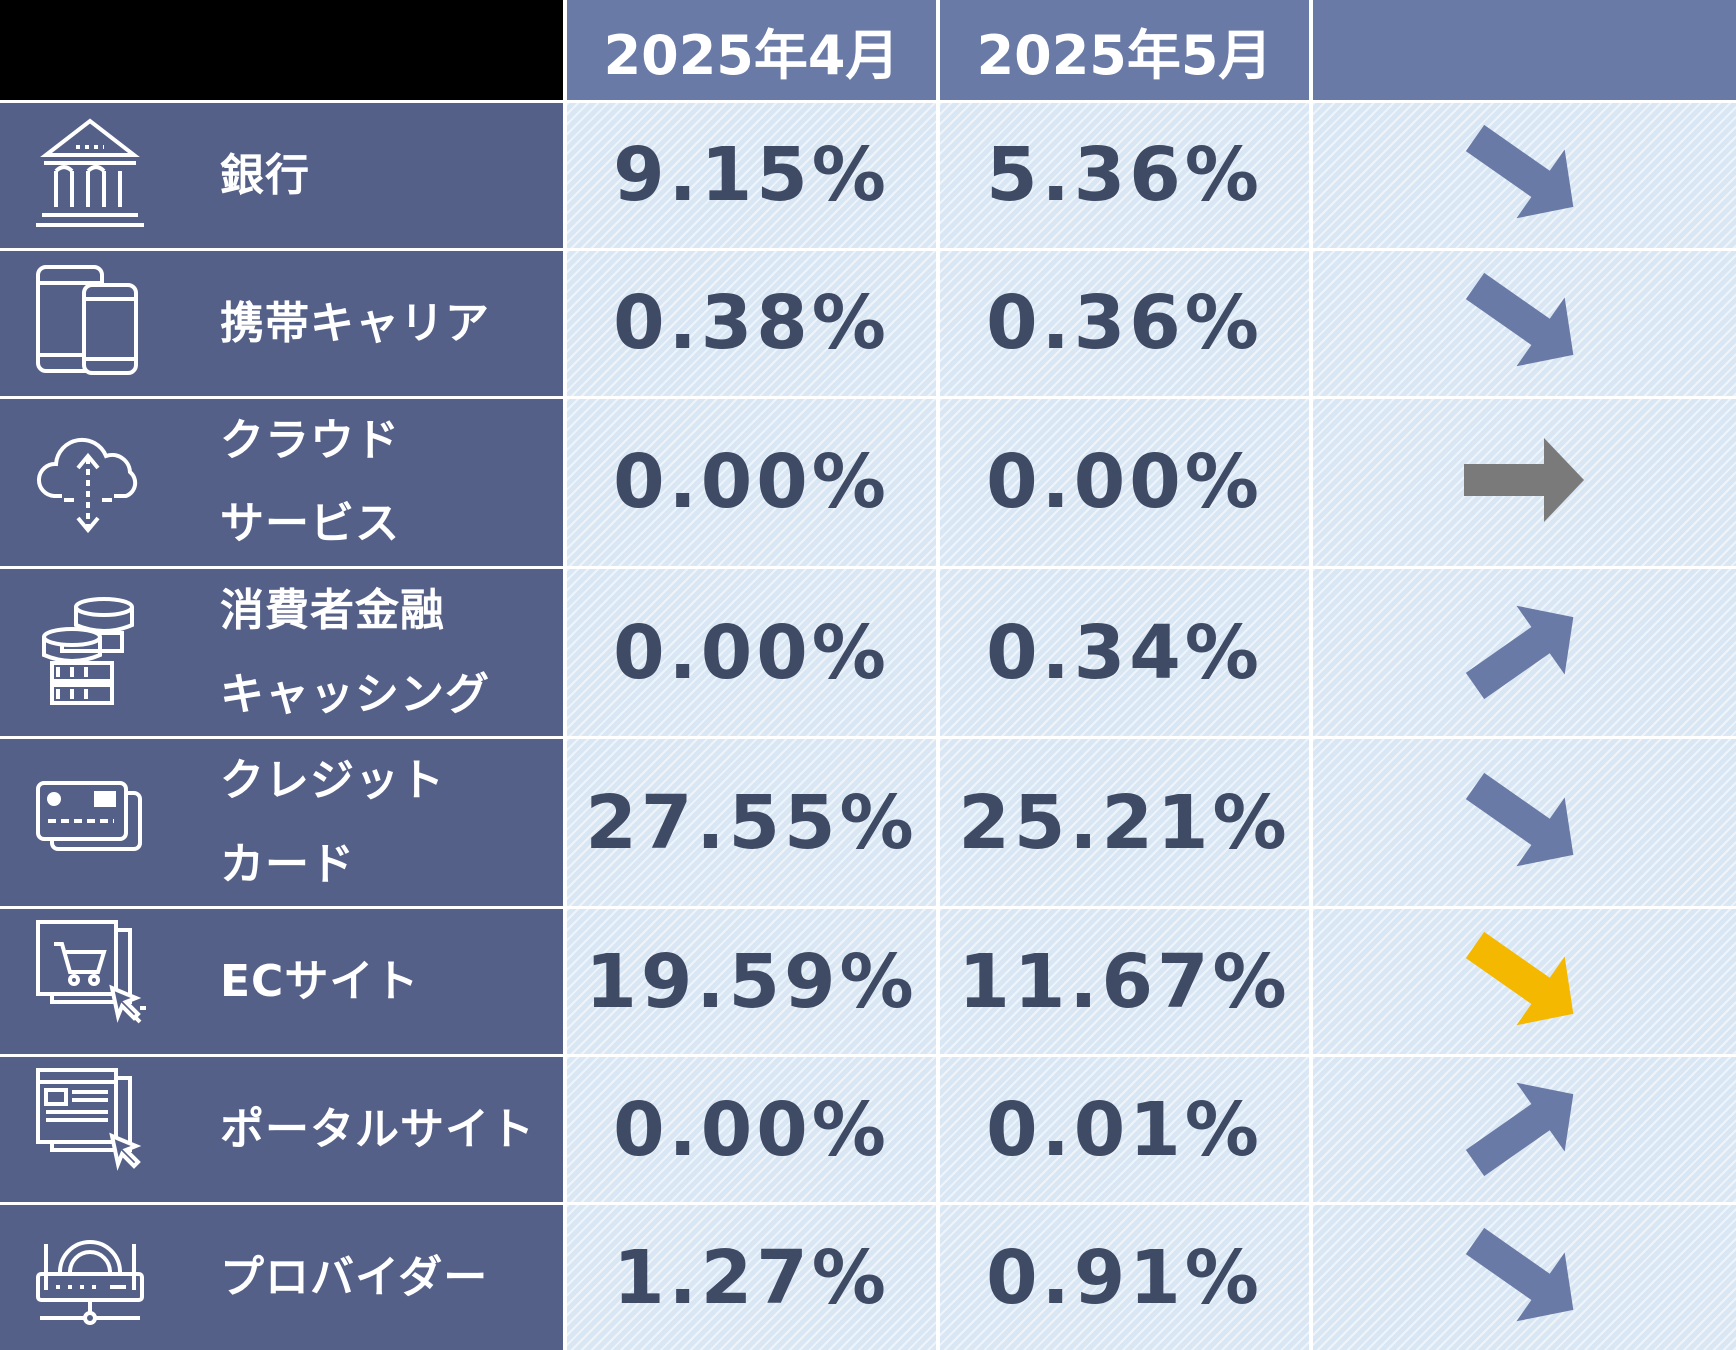  What do you see at coordinates (281, 50) in the screenshot?
I see `table-corner` at bounding box center [281, 50].